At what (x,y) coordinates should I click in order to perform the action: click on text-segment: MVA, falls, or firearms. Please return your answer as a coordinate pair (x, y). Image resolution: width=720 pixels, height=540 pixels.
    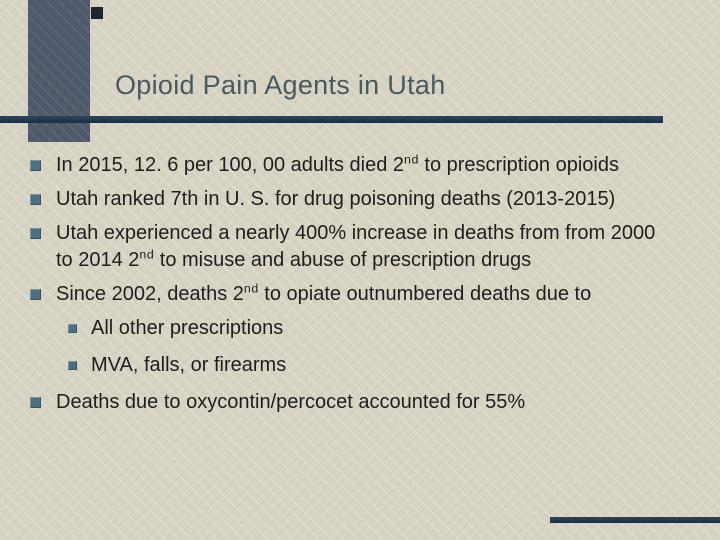
    Looking at the image, I should click on (189, 365).